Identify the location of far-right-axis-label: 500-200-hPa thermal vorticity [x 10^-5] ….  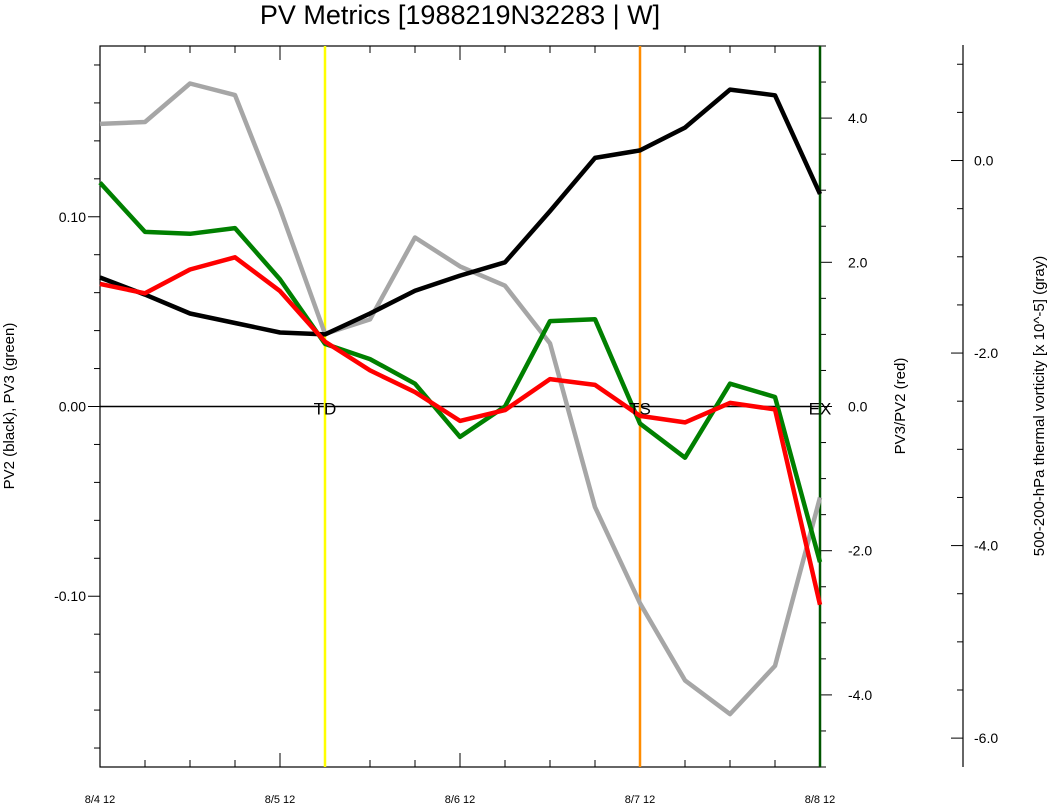
(1039, 406).